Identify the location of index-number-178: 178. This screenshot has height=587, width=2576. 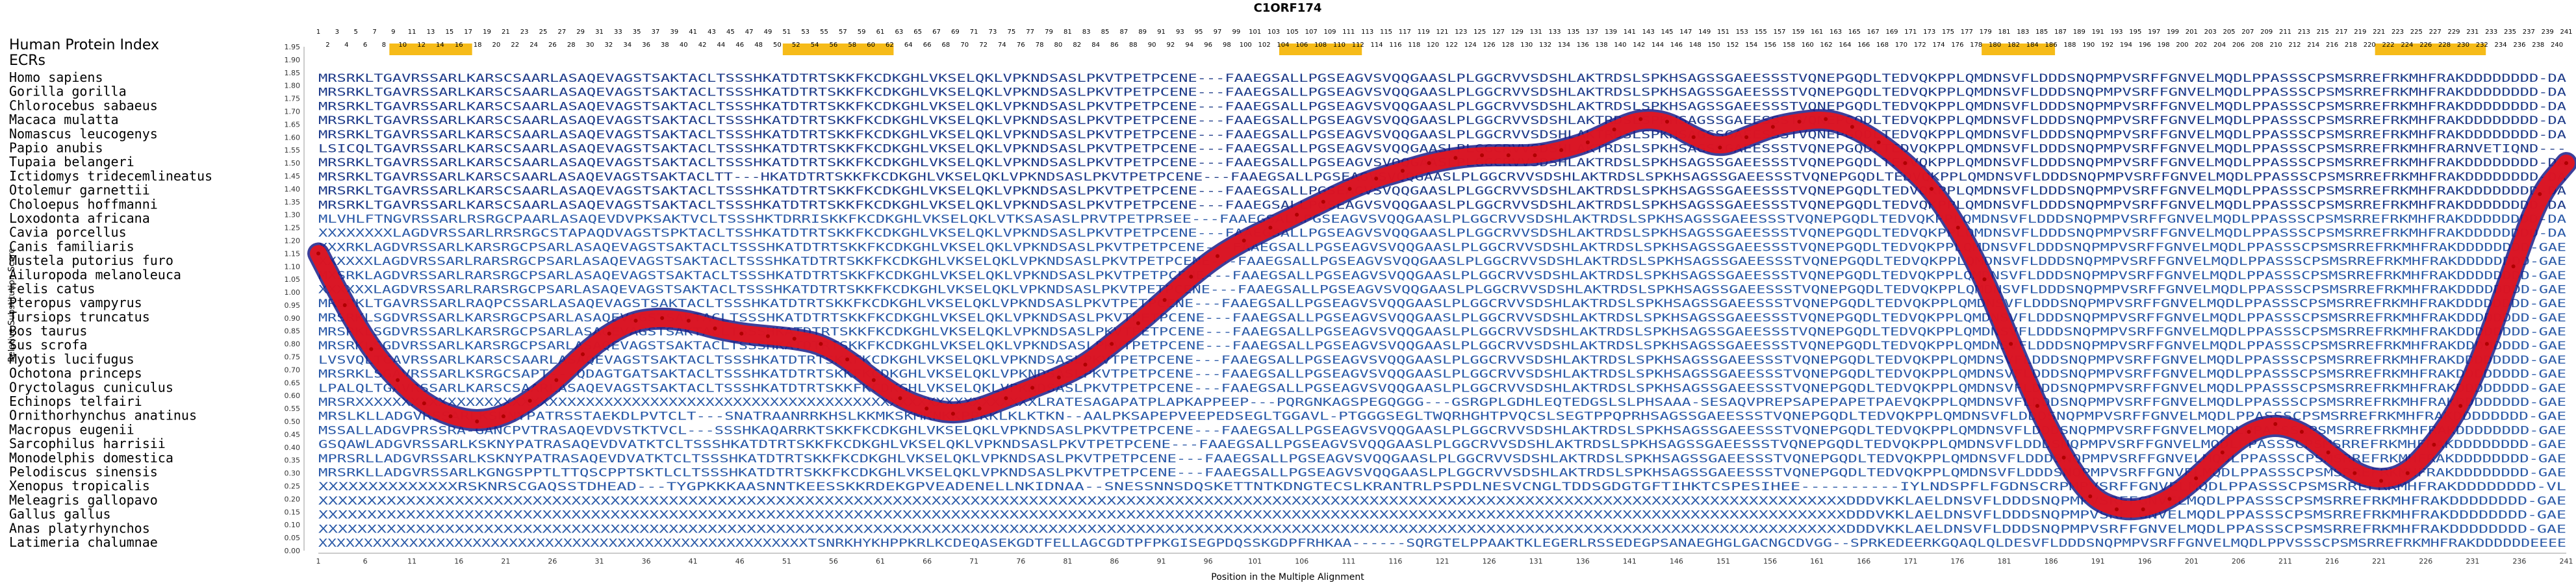
(1976, 46).